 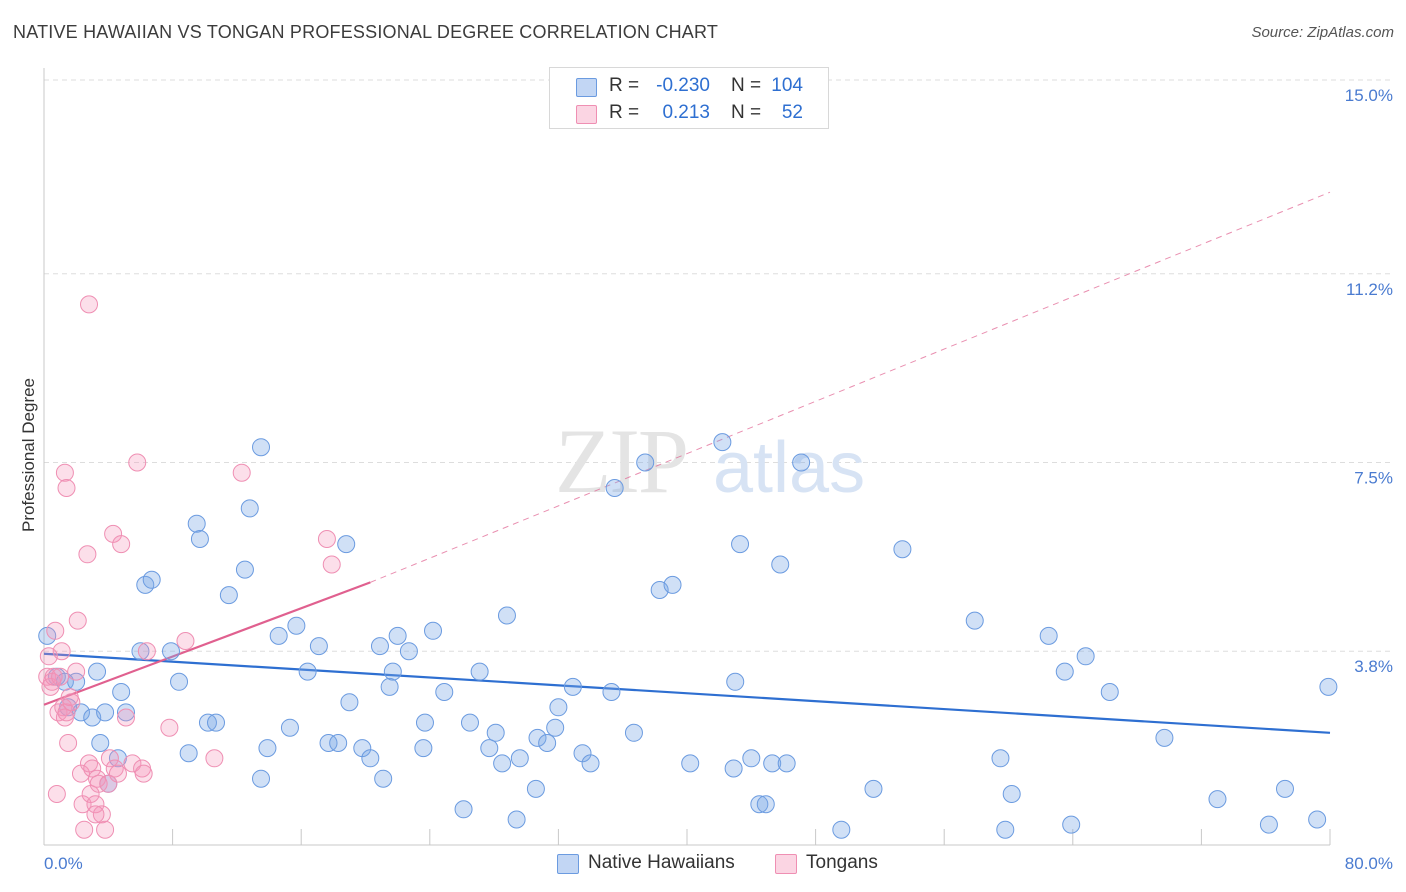 What do you see at coordinates (586, 114) in the screenshot?
I see `tongans-swatch` at bounding box center [586, 114].